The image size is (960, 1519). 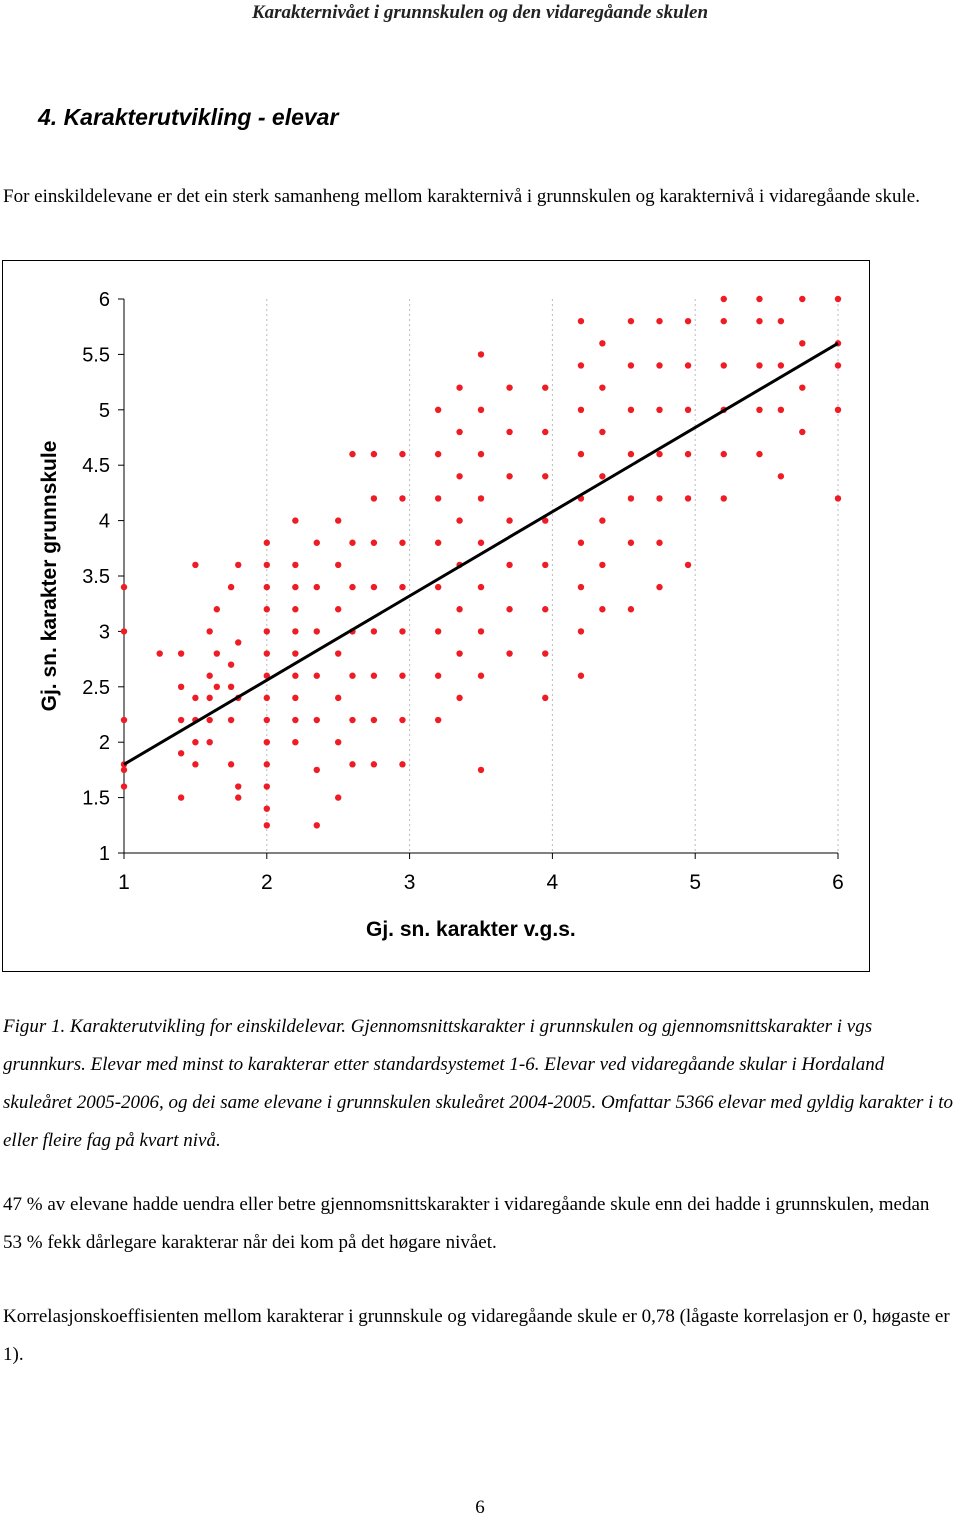 What do you see at coordinates (96, 688) in the screenshot?
I see `y-tick-label: 2.5` at bounding box center [96, 688].